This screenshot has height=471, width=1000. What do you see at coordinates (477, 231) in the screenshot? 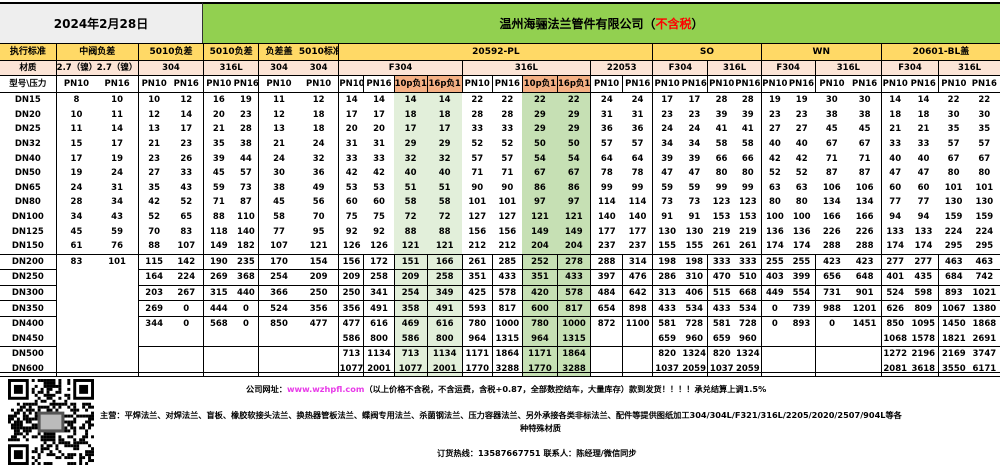
I see `price-cell: 156` at bounding box center [477, 231].